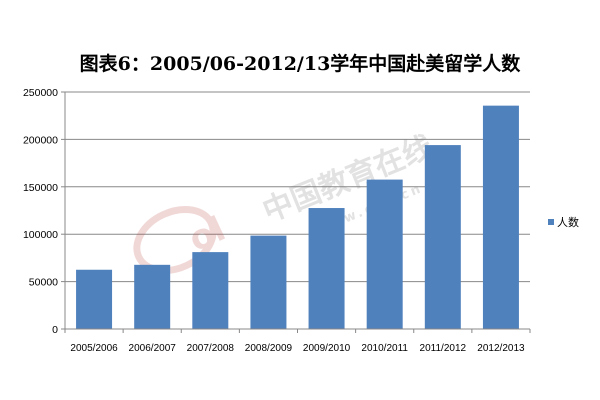 This screenshot has width=600, height=400. What do you see at coordinates (327, 348) in the screenshot?
I see `x-tick-label: 2009/2010` at bounding box center [327, 348].